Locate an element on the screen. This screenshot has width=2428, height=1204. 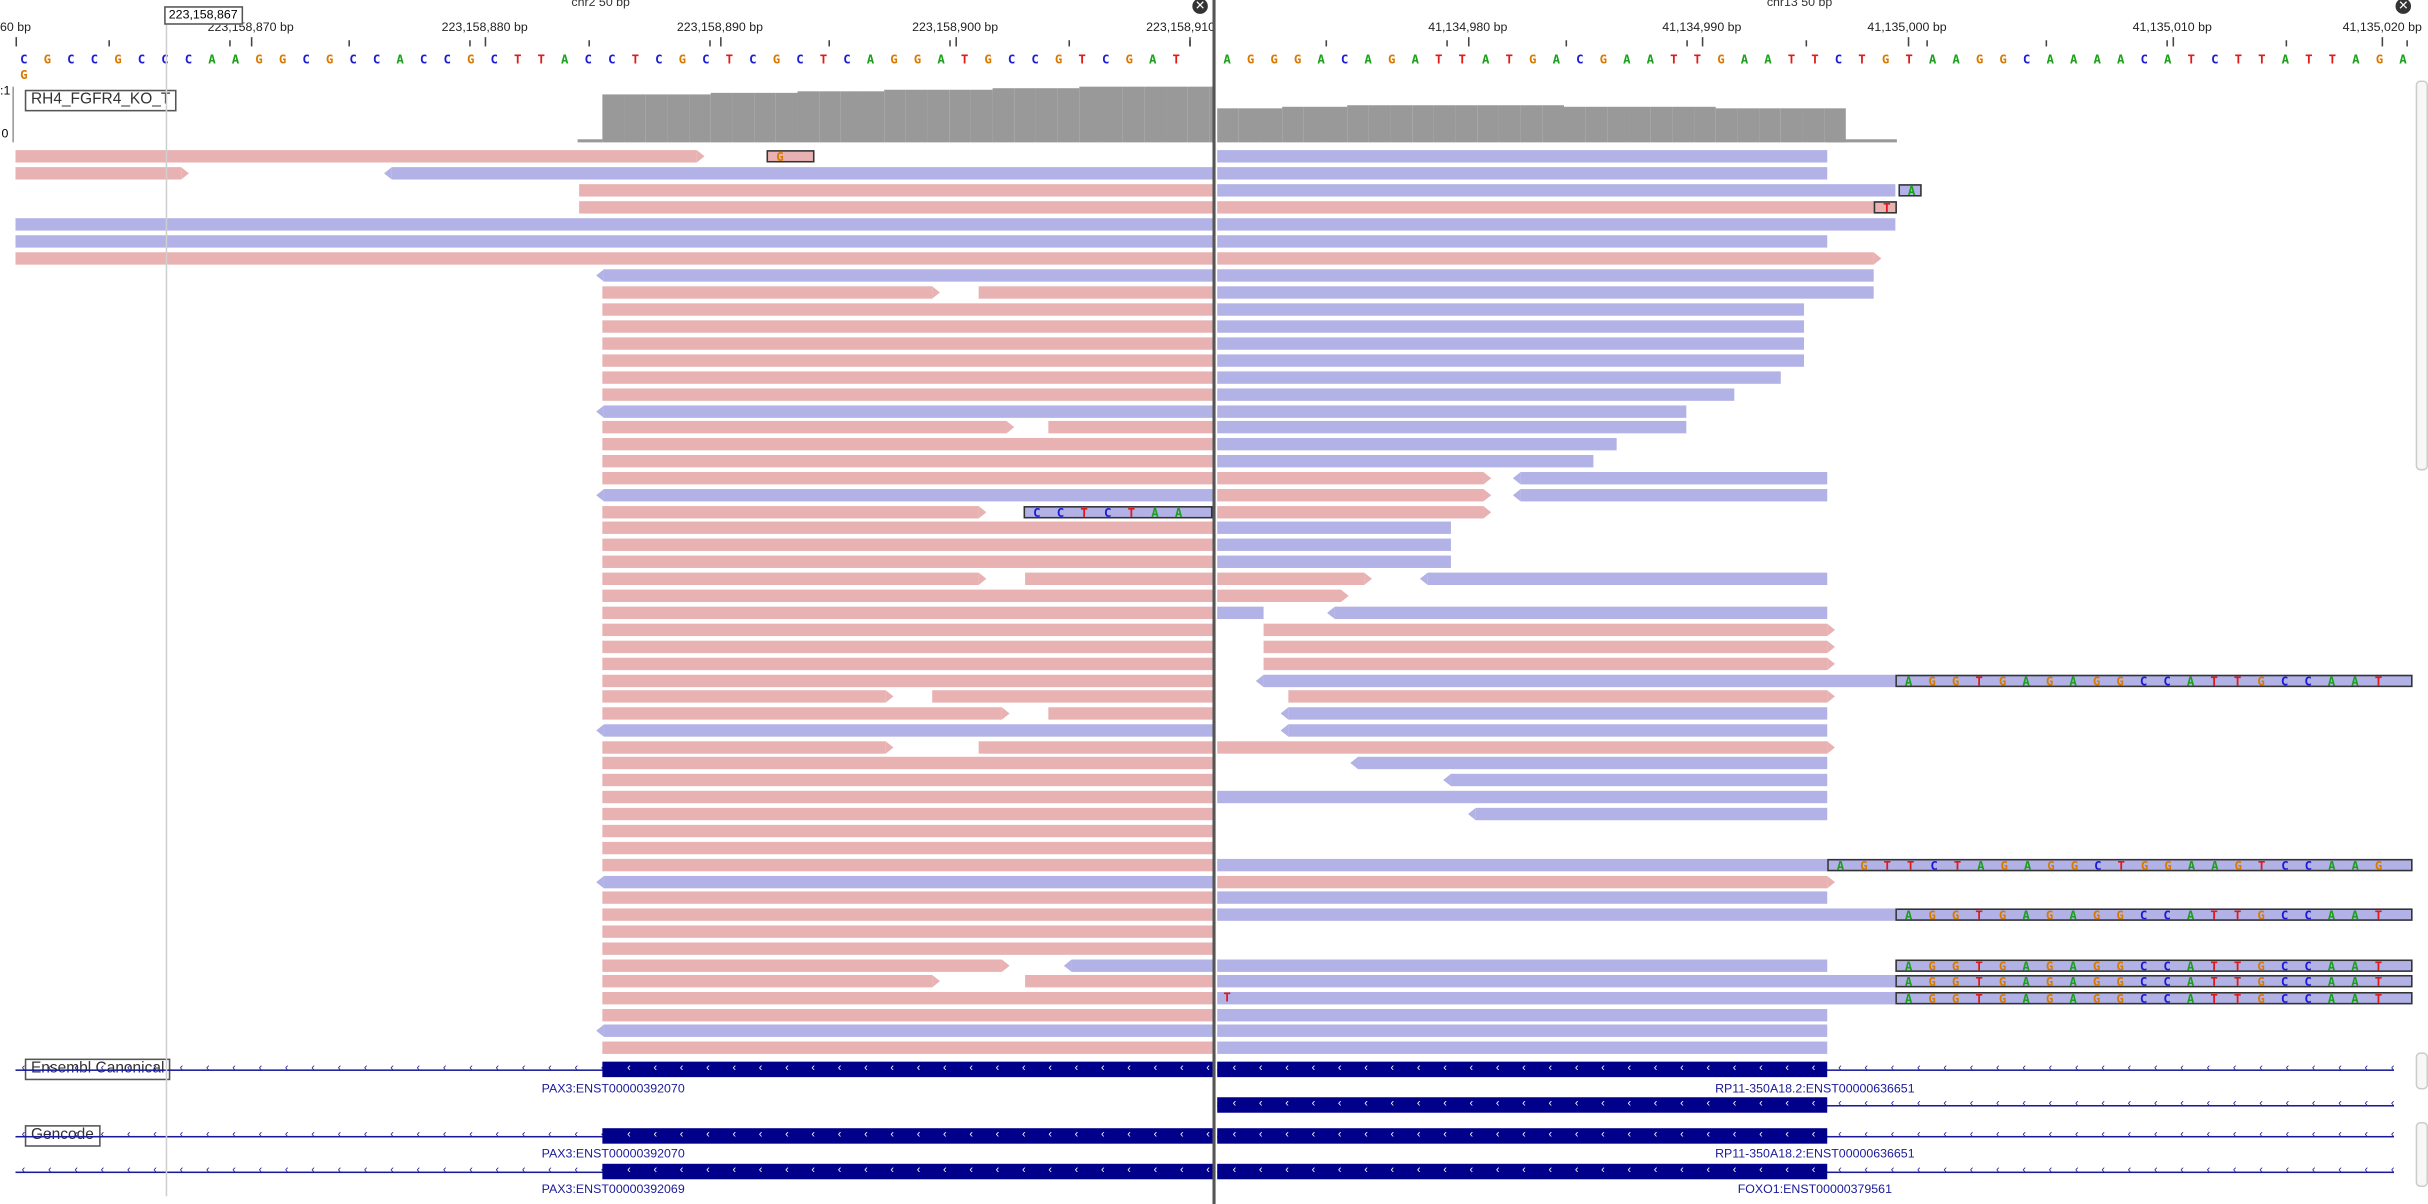
gencode-track-label: Gencode is located at coordinates (62, 1136).